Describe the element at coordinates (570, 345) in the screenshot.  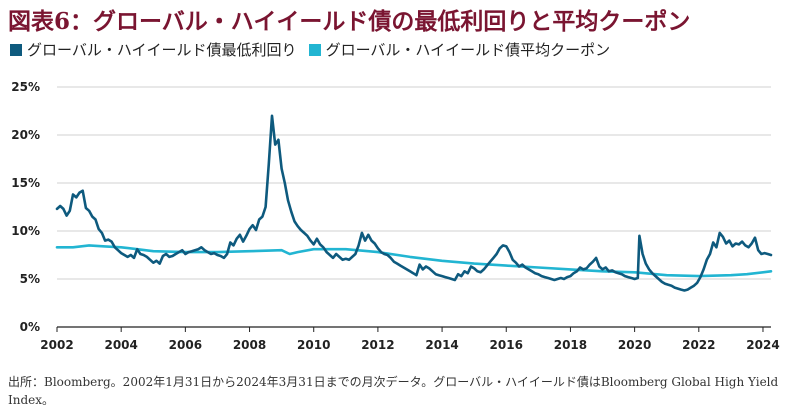
I see `x-tick-label: 2018` at that location.